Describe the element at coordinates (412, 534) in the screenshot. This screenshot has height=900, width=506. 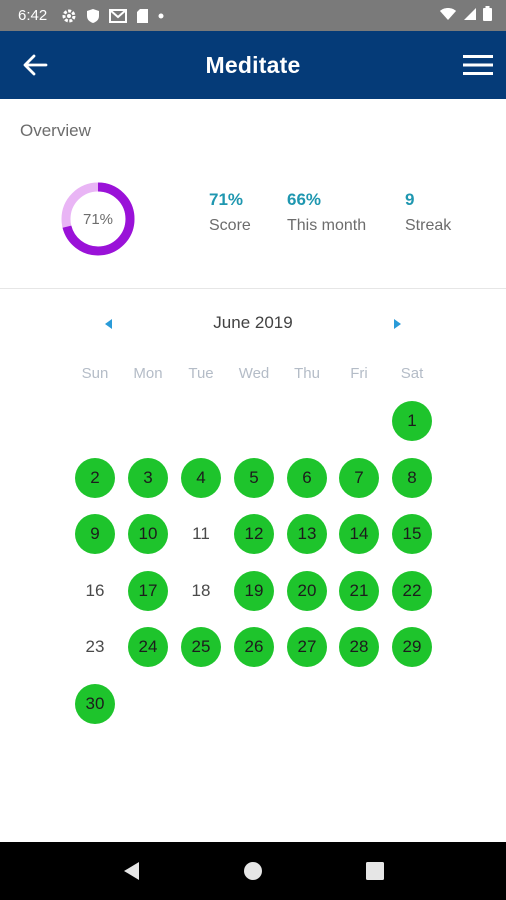
I see `calendar-day-15: 15` at that location.